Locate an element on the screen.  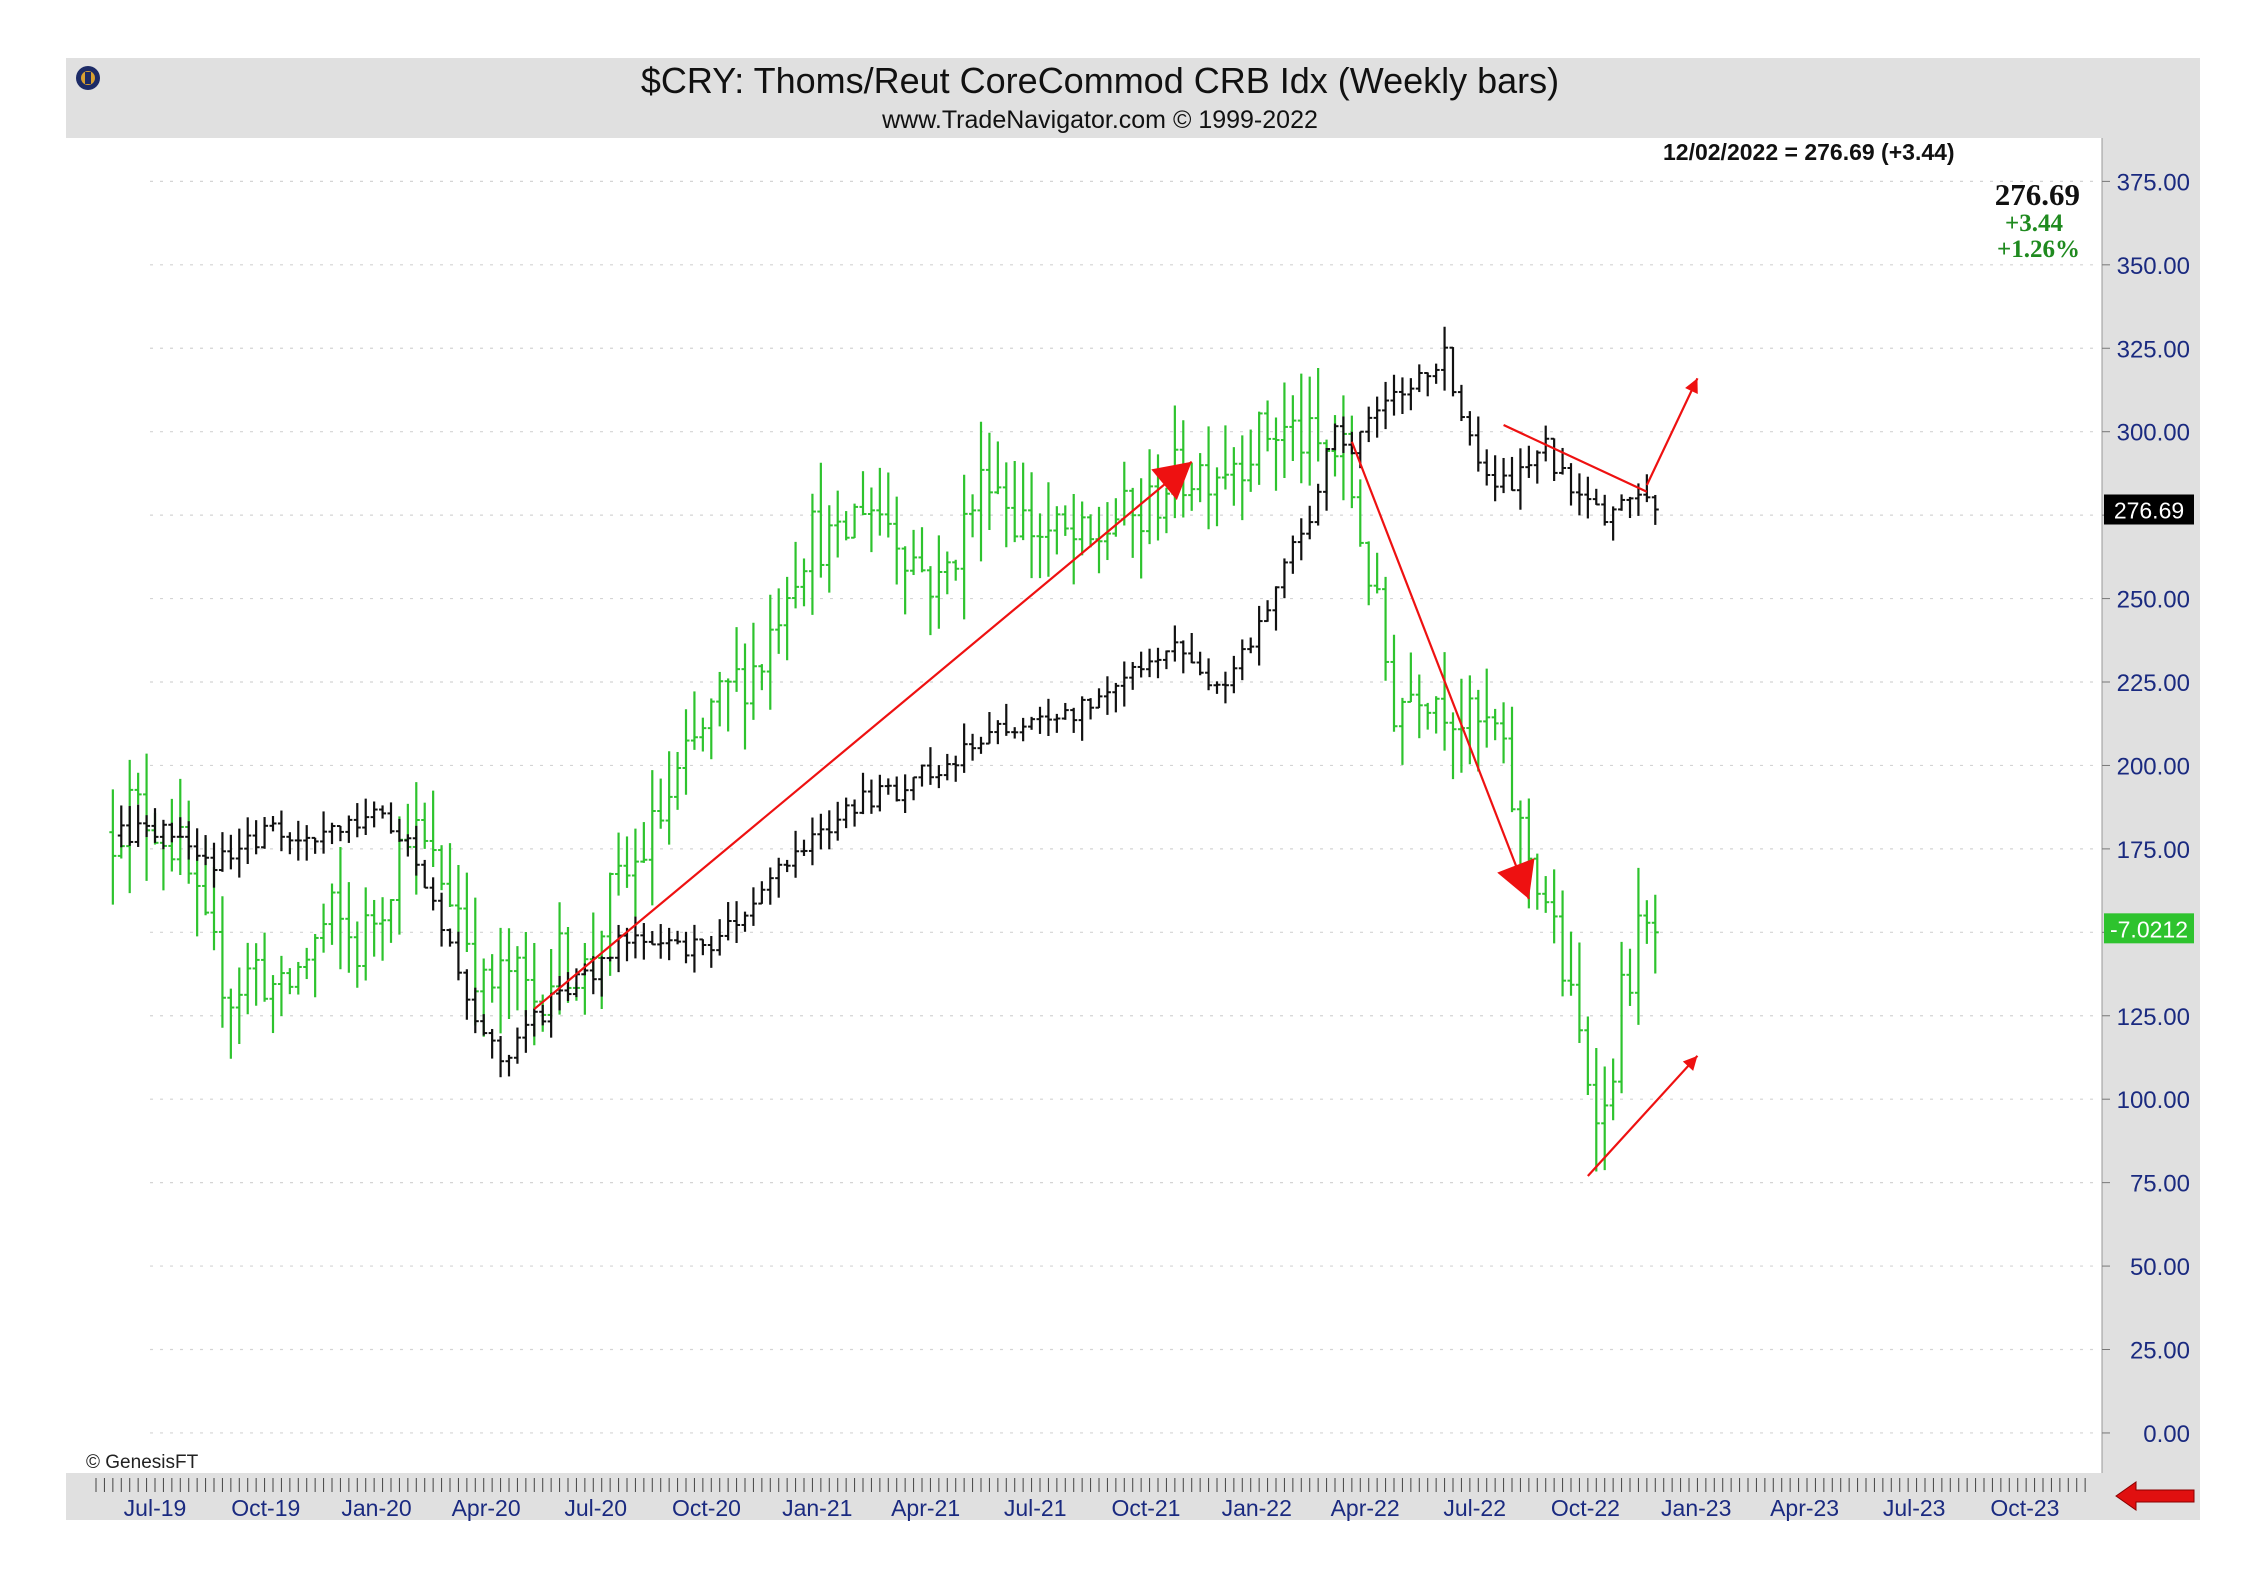
trend-arrow is located at coordinates (1442, 670).